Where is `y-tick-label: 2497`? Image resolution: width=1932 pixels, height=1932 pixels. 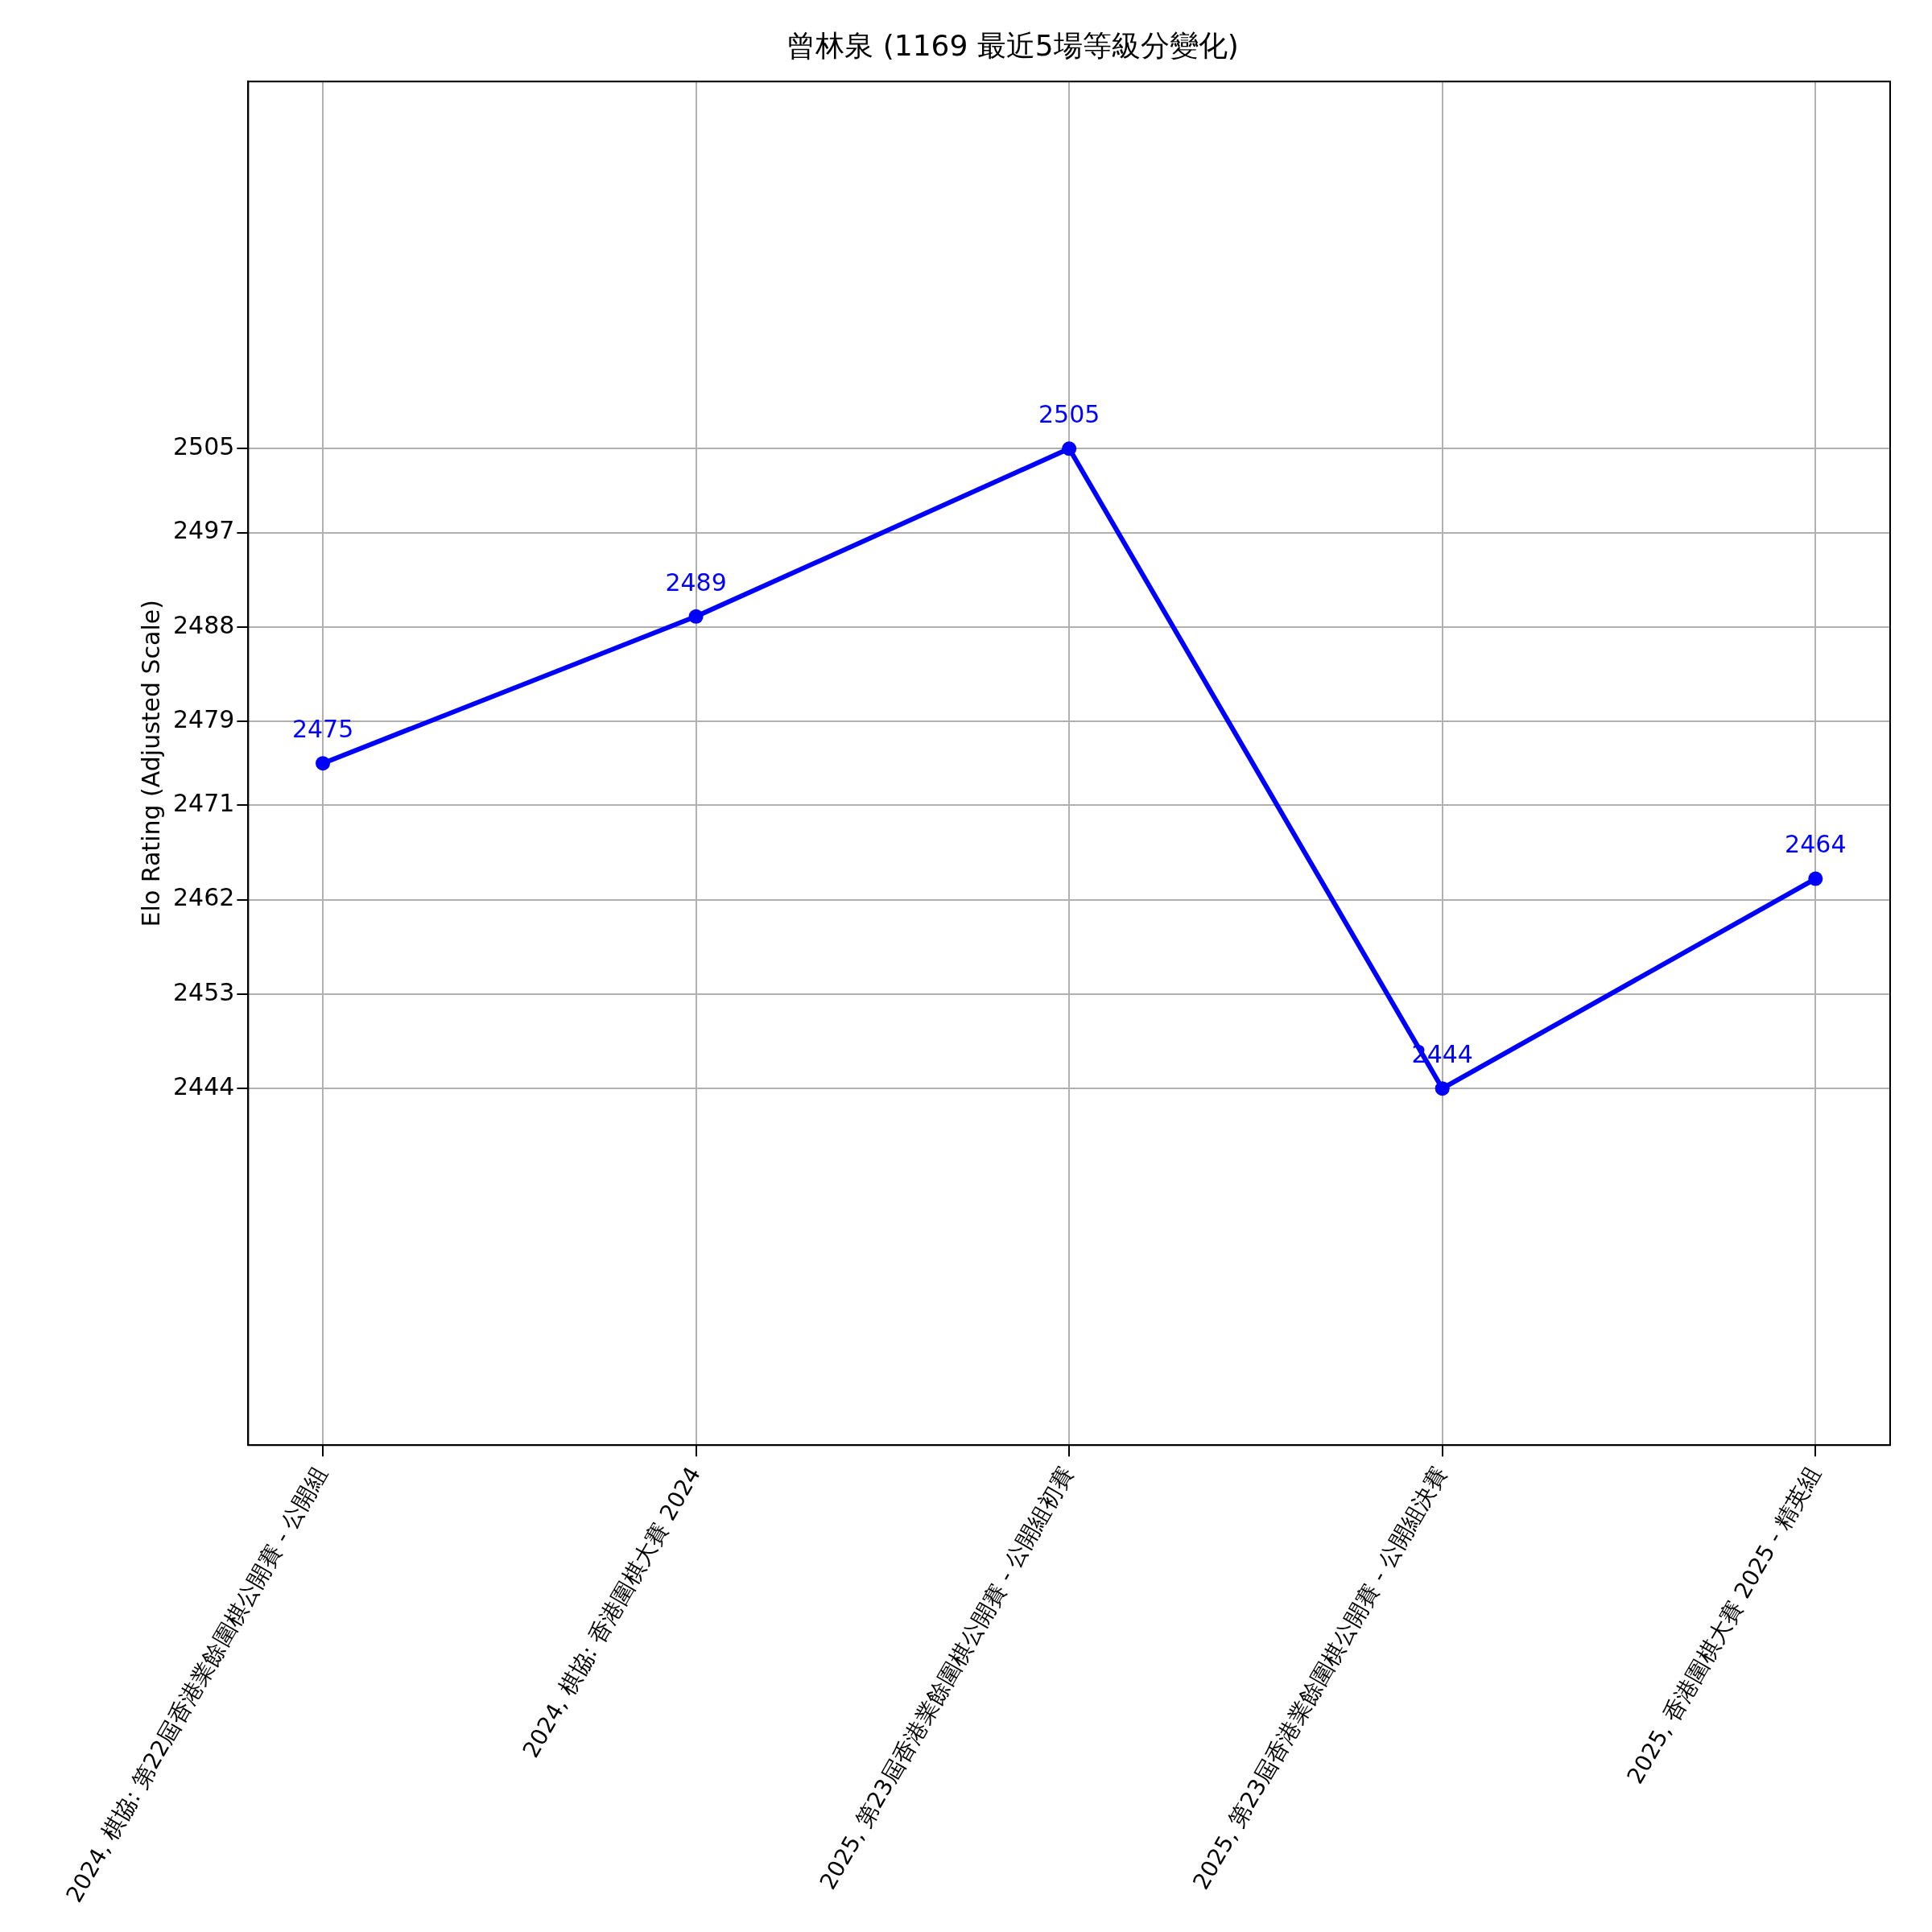
y-tick-label: 2497 is located at coordinates (203, 530).